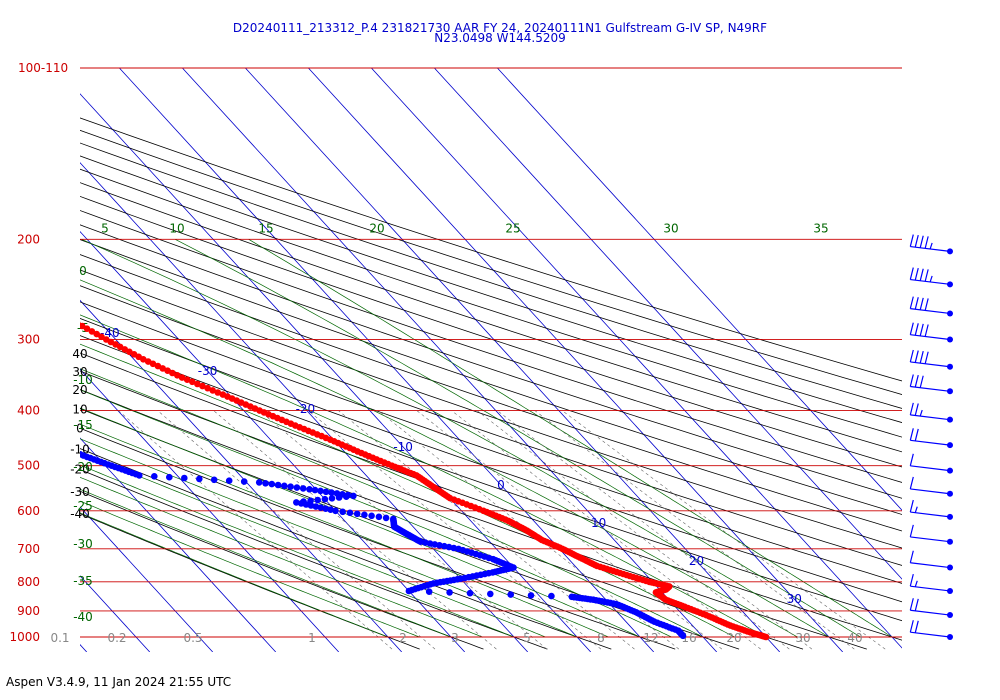  What do you see at coordinates (83, 506) in the screenshot?
I see `moist-left-label: -25` at bounding box center [83, 506].